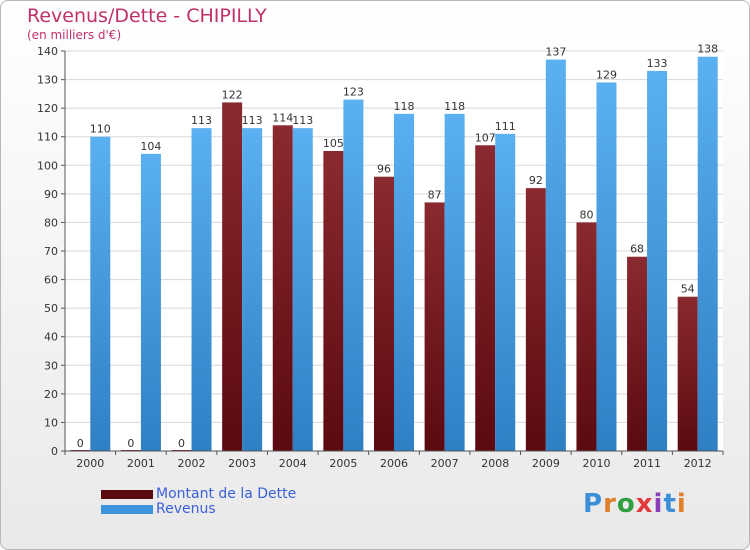 The height and width of the screenshot is (550, 750). What do you see at coordinates (226, 494) in the screenshot?
I see `legend-label-dette: Montant de la Dette` at bounding box center [226, 494].